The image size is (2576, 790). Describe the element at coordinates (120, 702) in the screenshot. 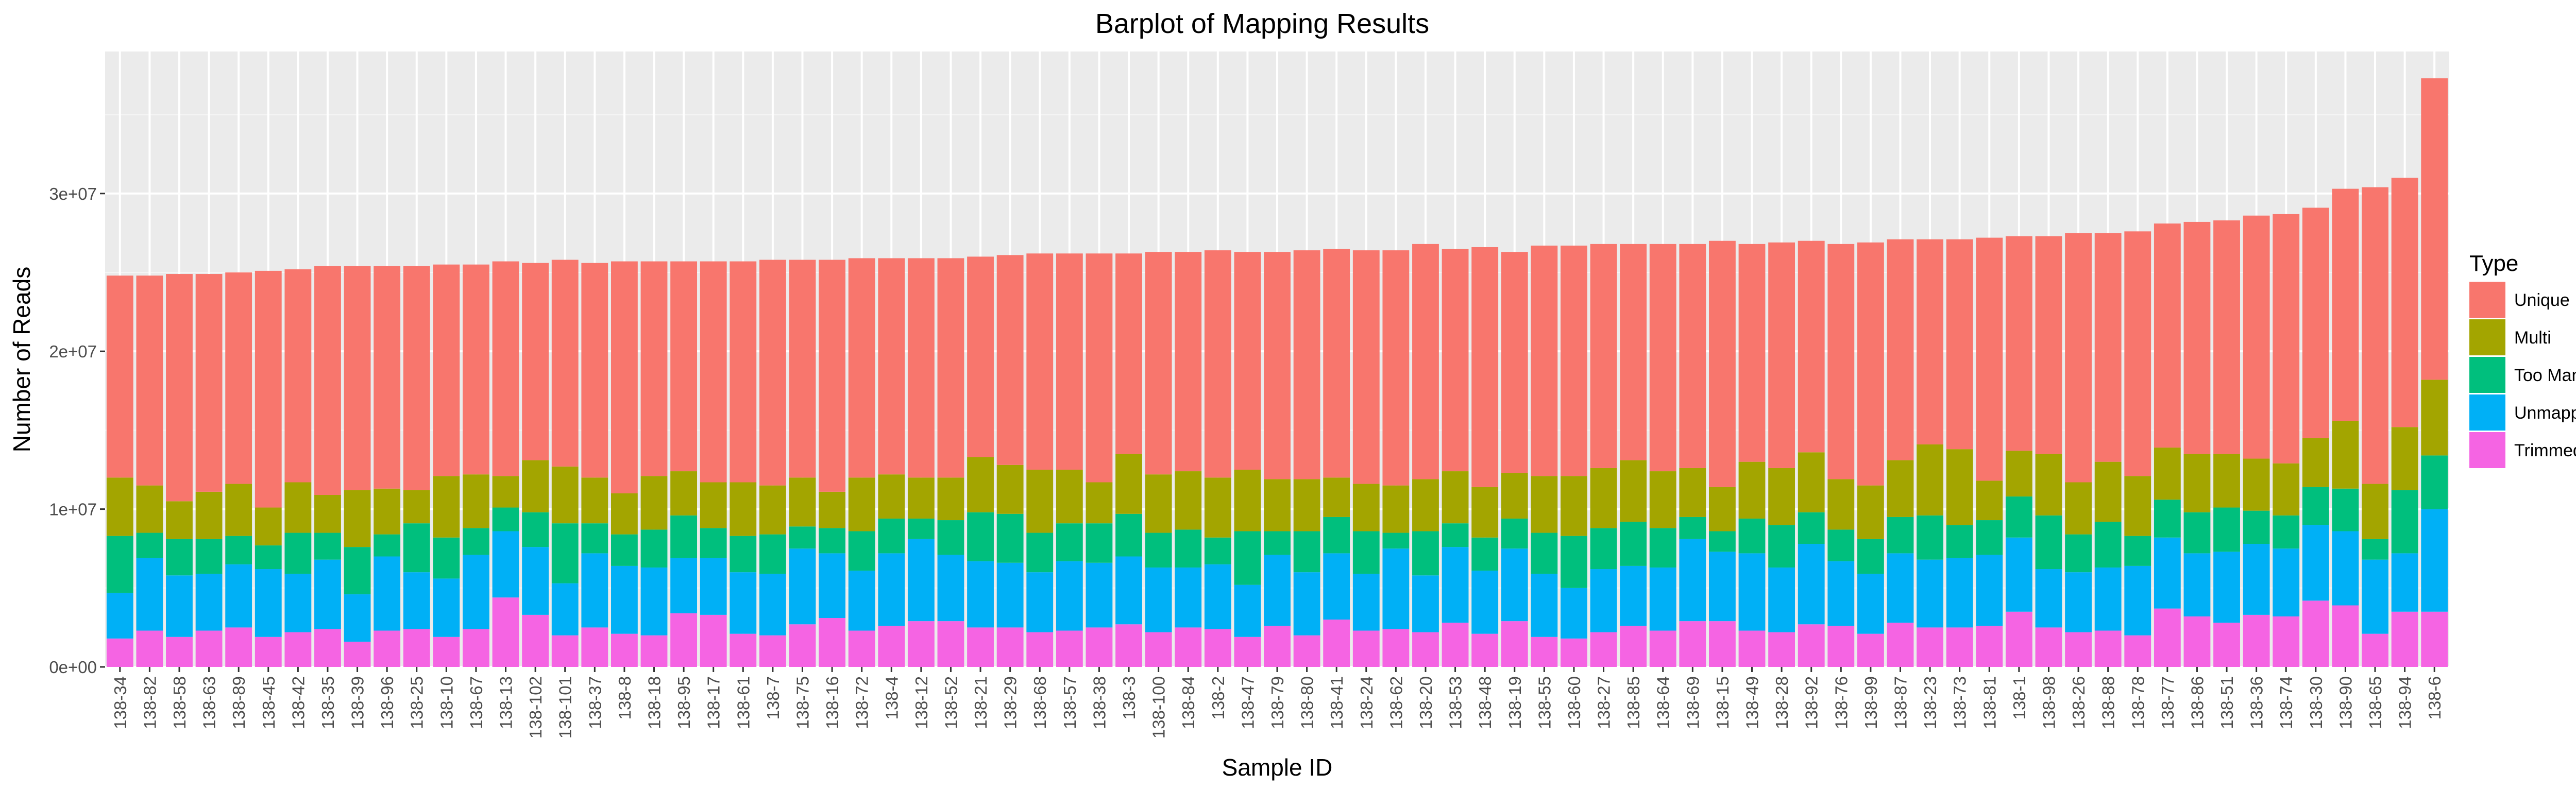

I see `x-tick-label: 138-34` at that location.